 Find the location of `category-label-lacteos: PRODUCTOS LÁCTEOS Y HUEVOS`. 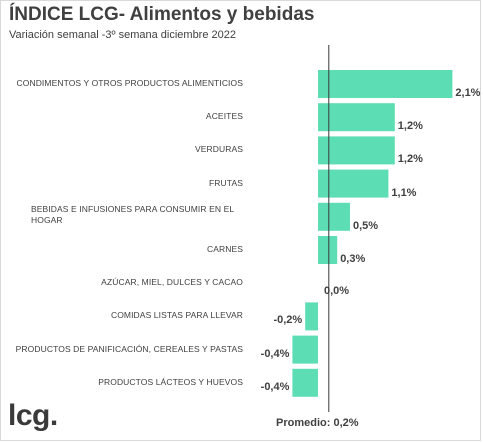

category-label-lacteos: PRODUCTOS LÁCTEOS Y HUEVOS is located at coordinates (170, 381).